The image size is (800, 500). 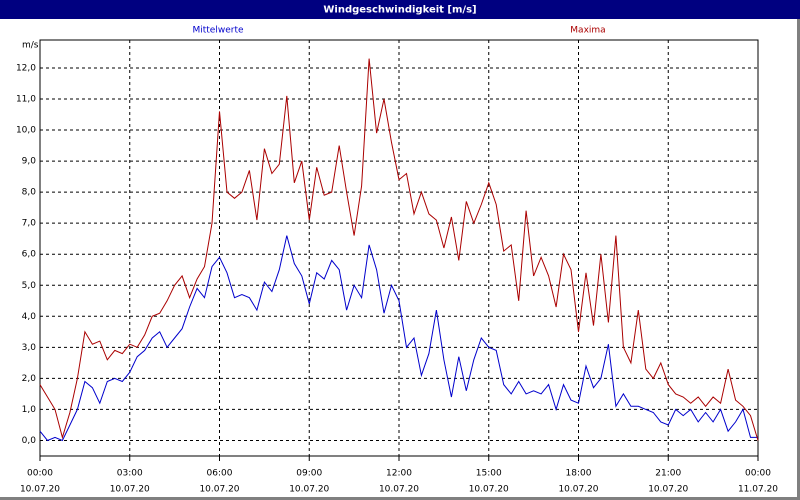 What do you see at coordinates (29, 317) in the screenshot?
I see `y-tick-label: 4,0` at bounding box center [29, 317].